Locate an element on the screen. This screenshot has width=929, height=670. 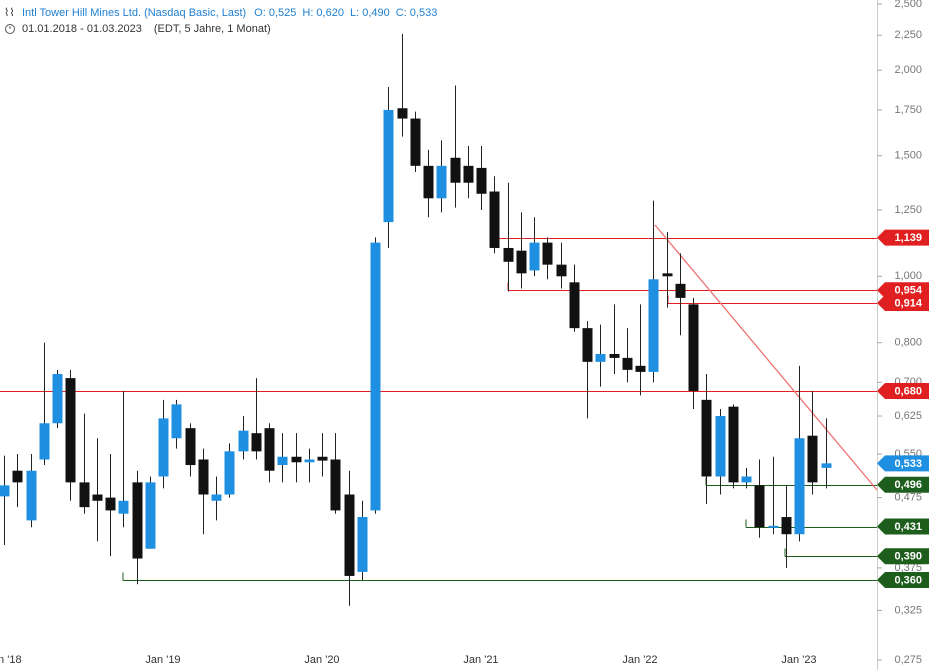
x-tick-label: Jan '22 is located at coordinates (639, 660).